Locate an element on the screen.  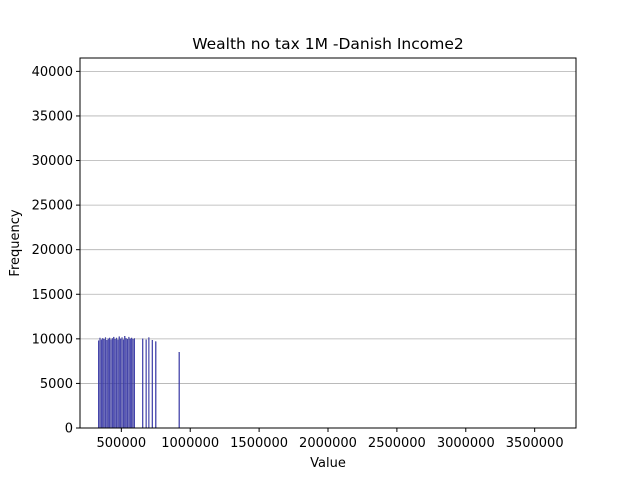
y-tick-label-6: 30000 is located at coordinates (52, 161).